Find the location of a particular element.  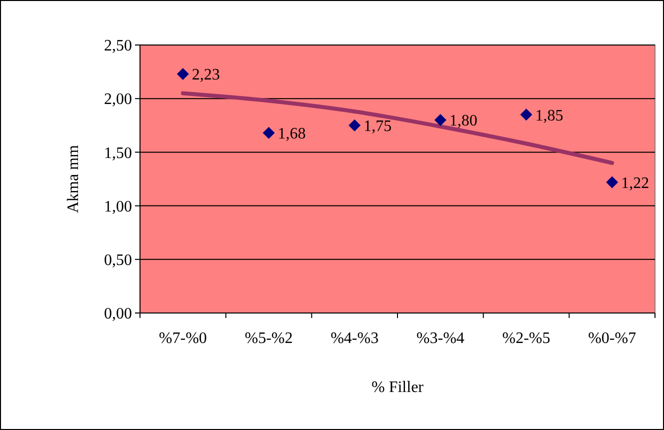

x-tick-label: %0-%7 is located at coordinates (612, 338).